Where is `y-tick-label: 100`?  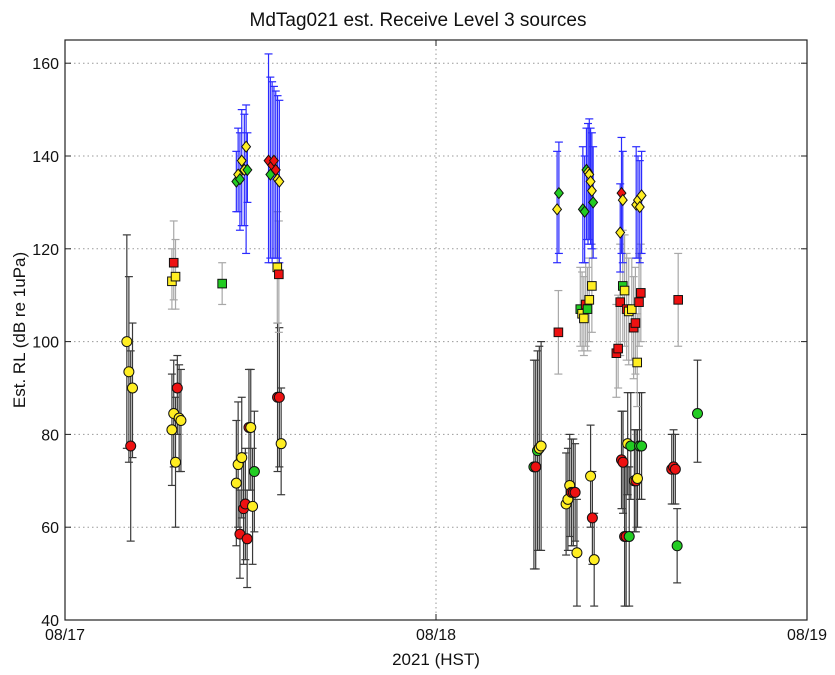 y-tick-label: 100 is located at coordinates (45, 343).